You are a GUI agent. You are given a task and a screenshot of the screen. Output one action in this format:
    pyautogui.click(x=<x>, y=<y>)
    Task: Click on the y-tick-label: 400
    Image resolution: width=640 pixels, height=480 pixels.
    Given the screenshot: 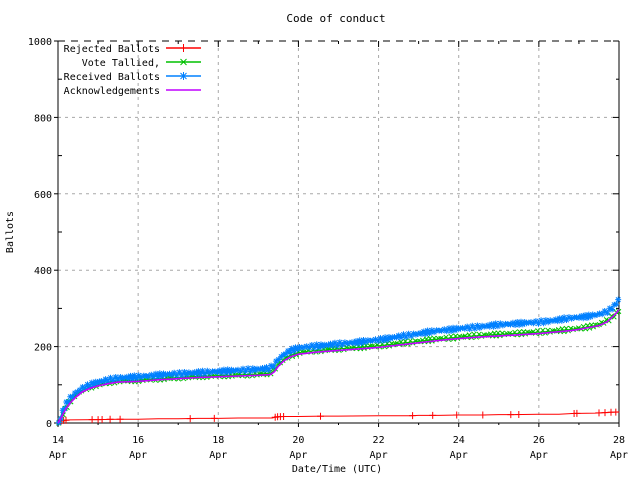 What is the action you would take?
    pyautogui.click(x=43, y=271)
    